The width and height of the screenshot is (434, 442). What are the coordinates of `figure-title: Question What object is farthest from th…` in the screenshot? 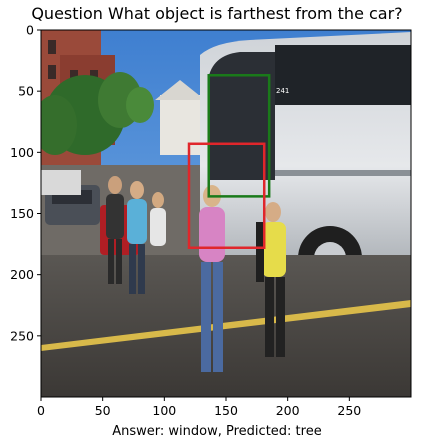 It's located at (217, 13).